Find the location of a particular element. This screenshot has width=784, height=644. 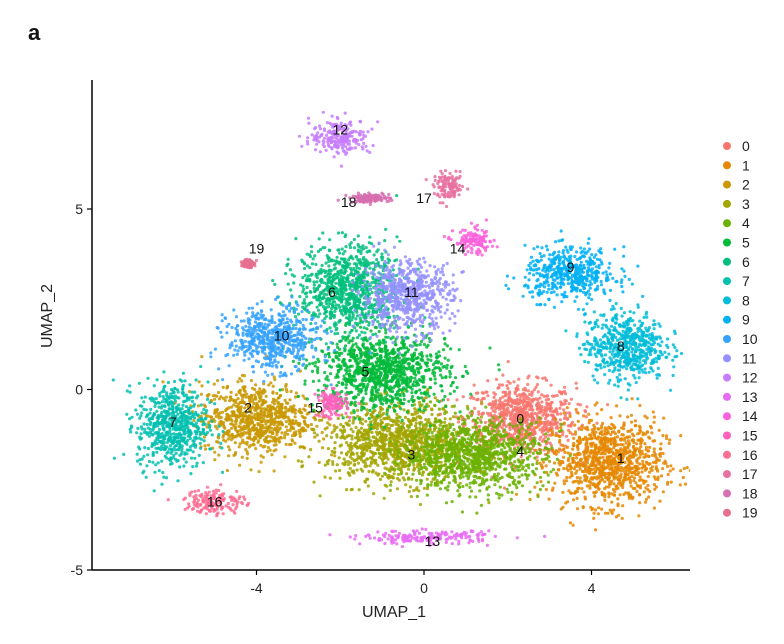

cluster-label-11: 11 is located at coordinates (411, 292).